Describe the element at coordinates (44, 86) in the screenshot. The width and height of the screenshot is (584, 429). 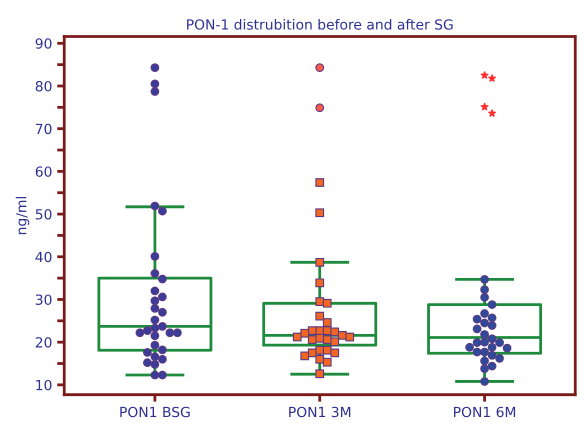
I see `y-tick-label: 80` at that location.